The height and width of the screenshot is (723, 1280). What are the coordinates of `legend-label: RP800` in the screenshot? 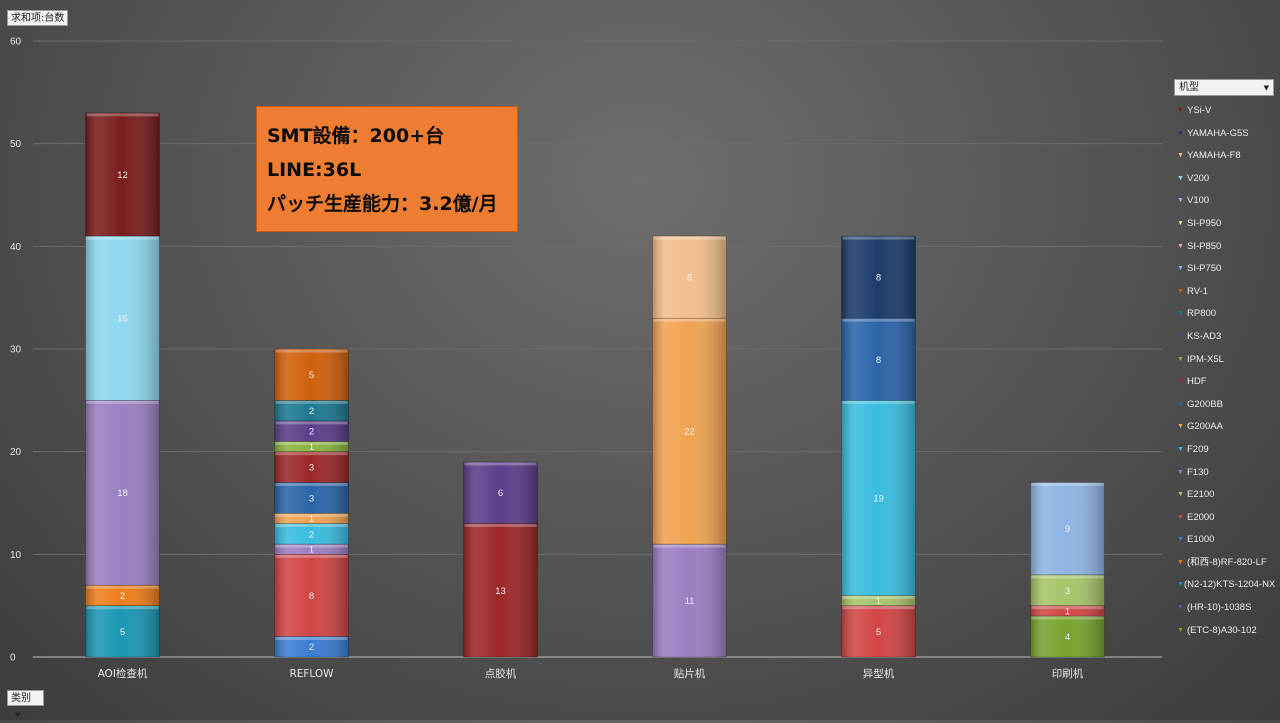 It's located at (1202, 314).